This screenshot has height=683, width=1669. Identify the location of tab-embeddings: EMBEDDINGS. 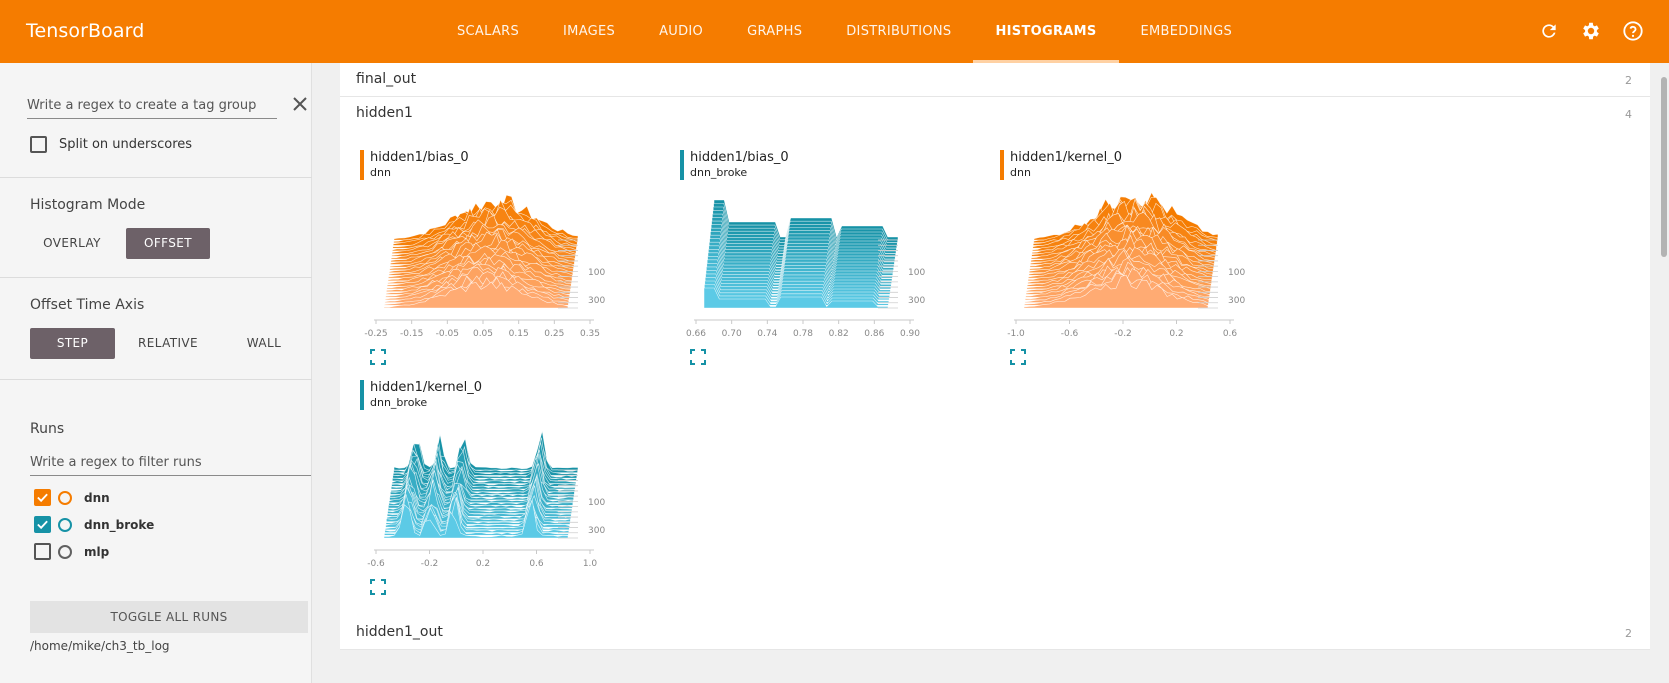
(1186, 31).